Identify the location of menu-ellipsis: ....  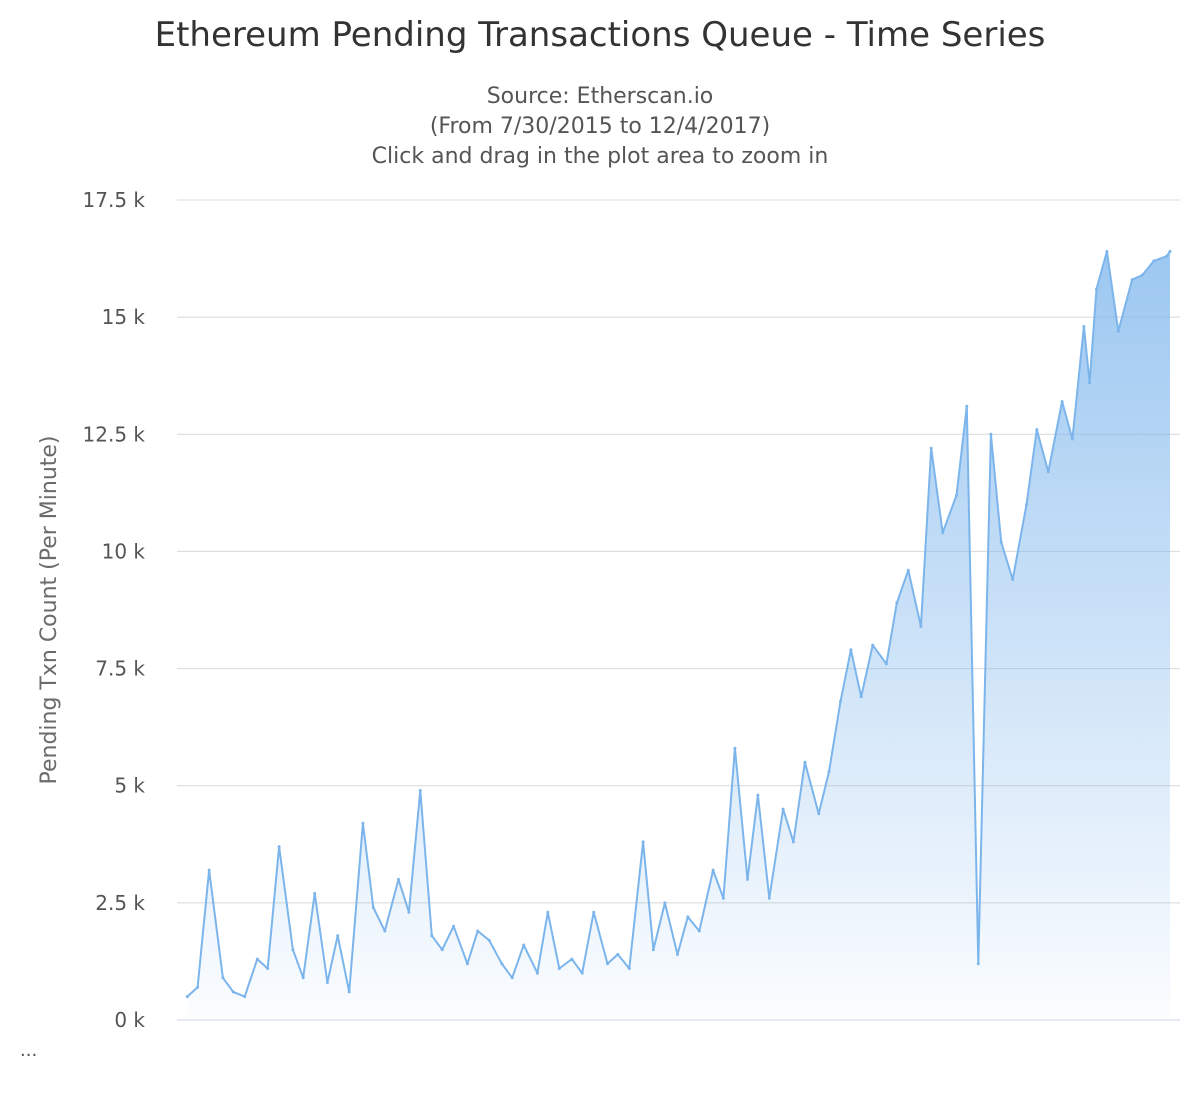
(29, 1050).